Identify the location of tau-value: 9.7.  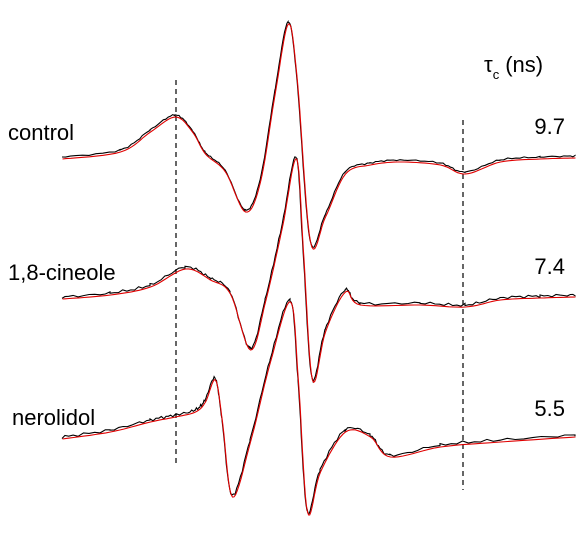
(549, 126).